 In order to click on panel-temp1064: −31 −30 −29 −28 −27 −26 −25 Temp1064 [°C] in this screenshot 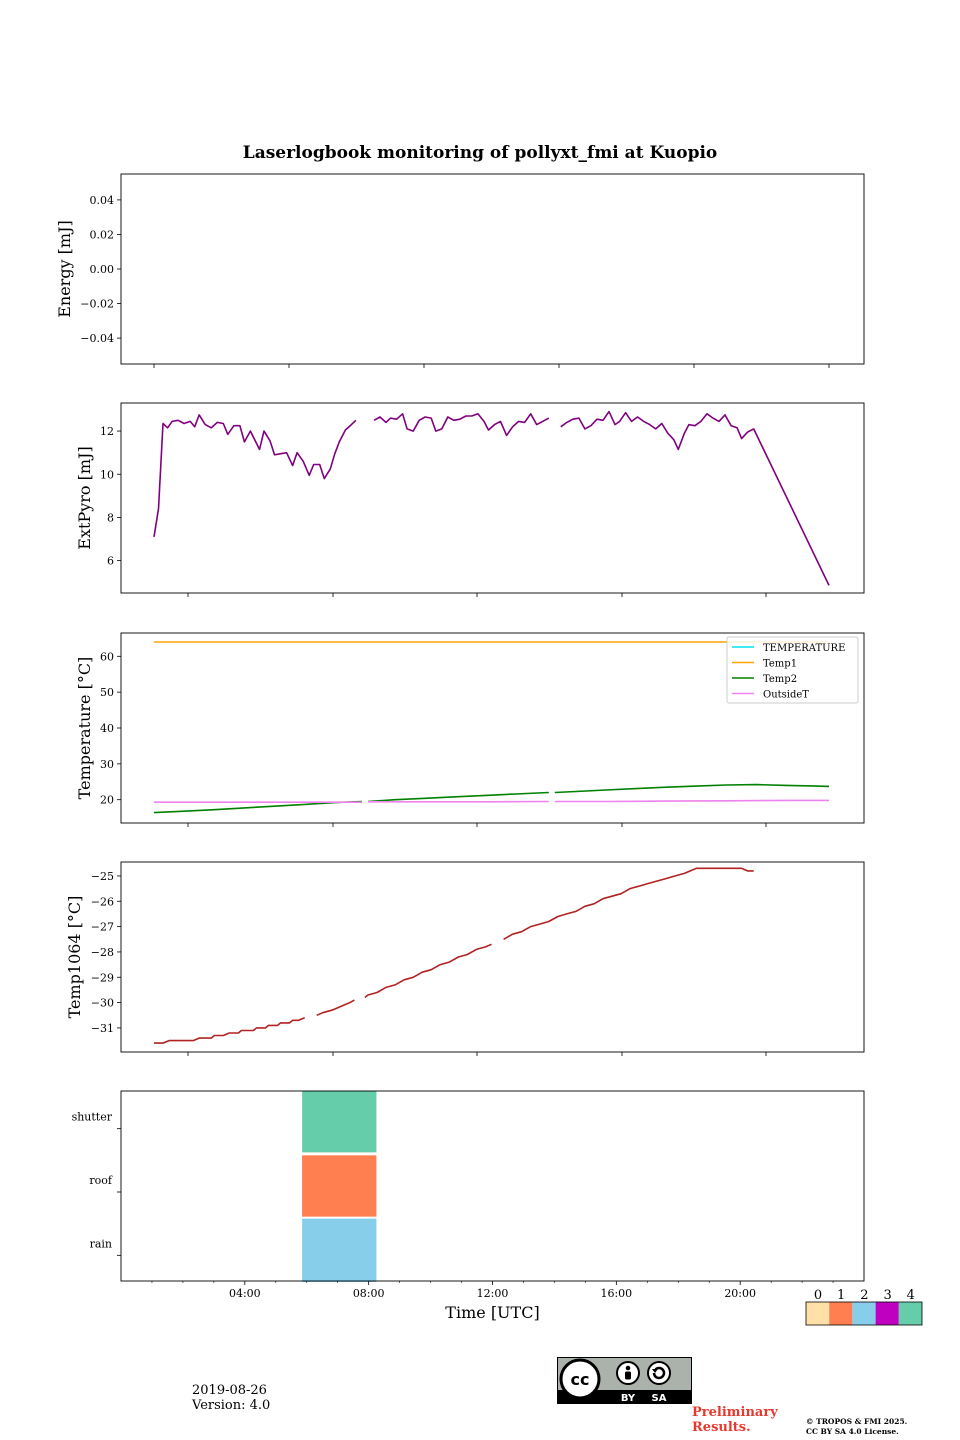, I will do `click(465, 958)`.